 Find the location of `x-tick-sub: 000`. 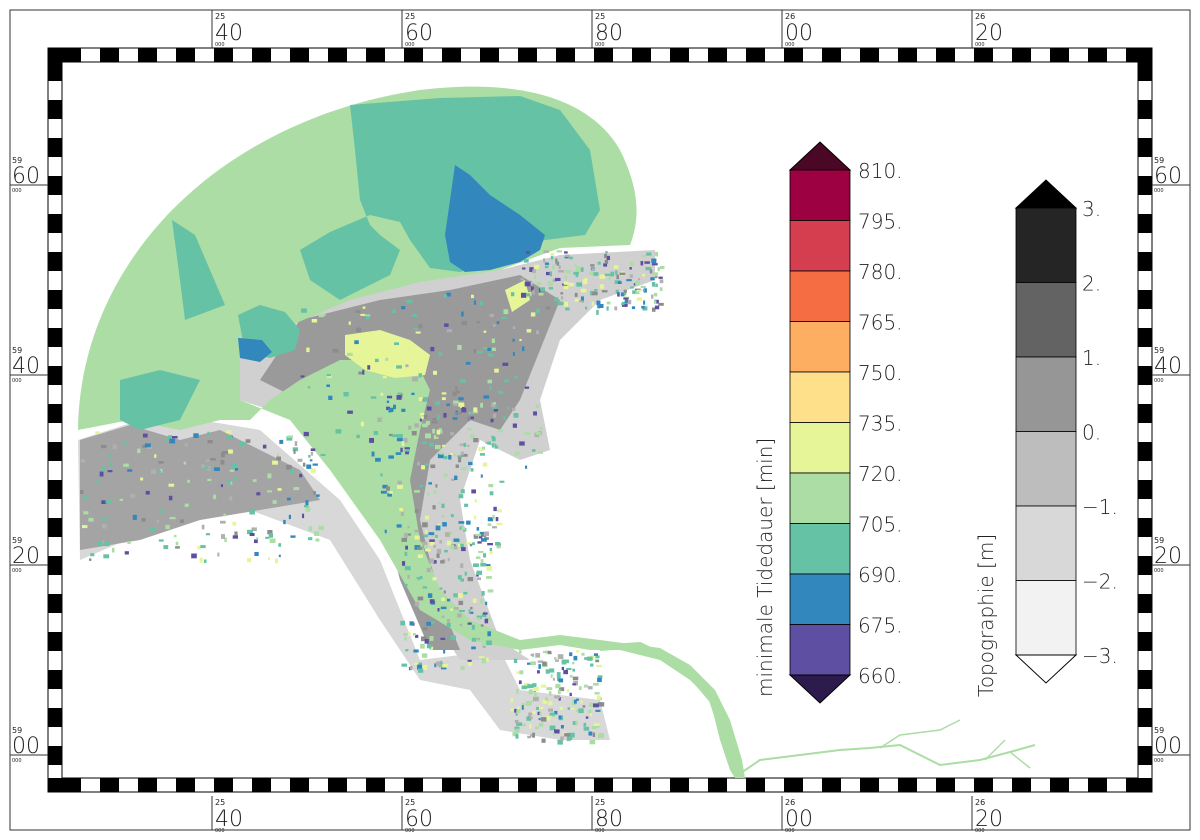

x-tick-sub: 000 is located at coordinates (790, 45).